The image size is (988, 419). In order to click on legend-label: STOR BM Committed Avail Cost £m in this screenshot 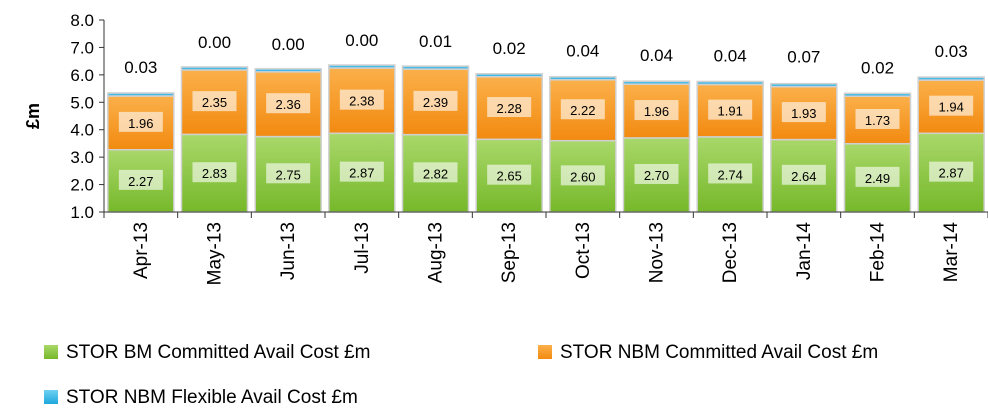, I will do `click(218, 352)`.